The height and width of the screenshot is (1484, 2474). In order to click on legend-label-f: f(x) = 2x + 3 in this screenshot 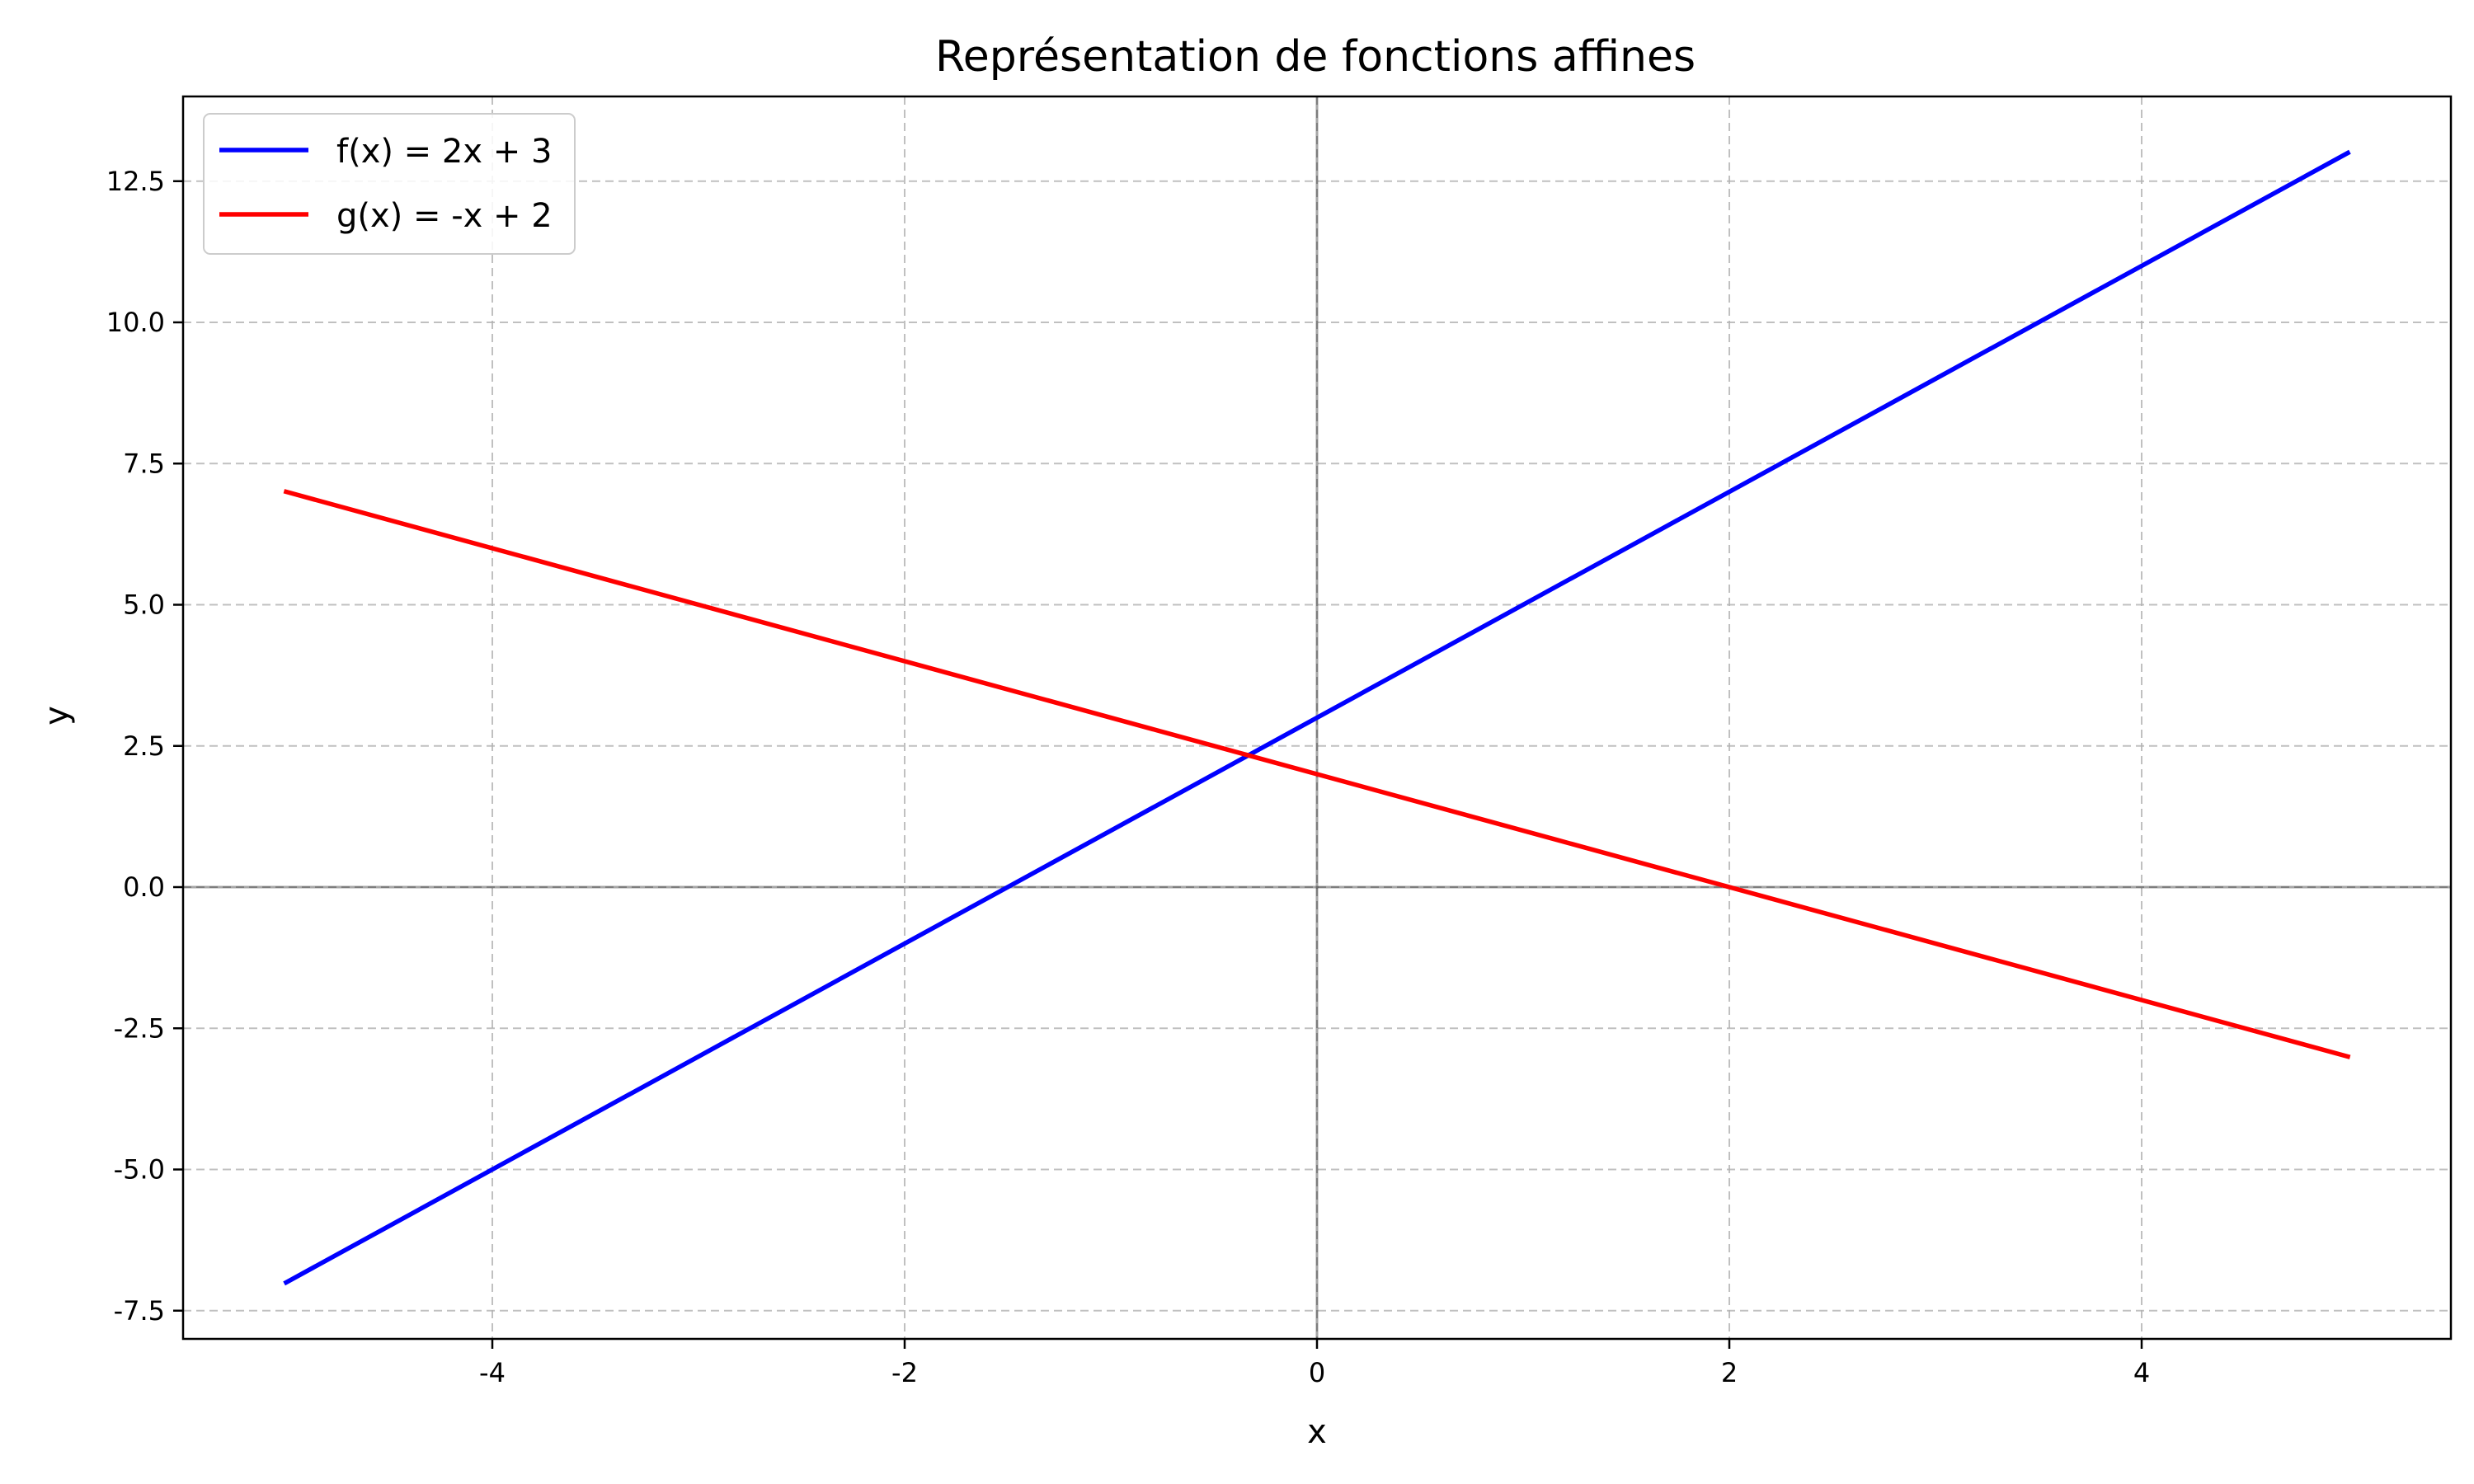, I will do `click(444, 152)`.